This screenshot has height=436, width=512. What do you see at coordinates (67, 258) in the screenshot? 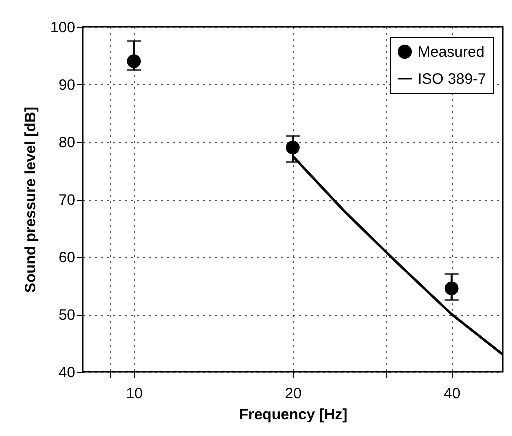
I see `y-tick-label: 60` at bounding box center [67, 258].